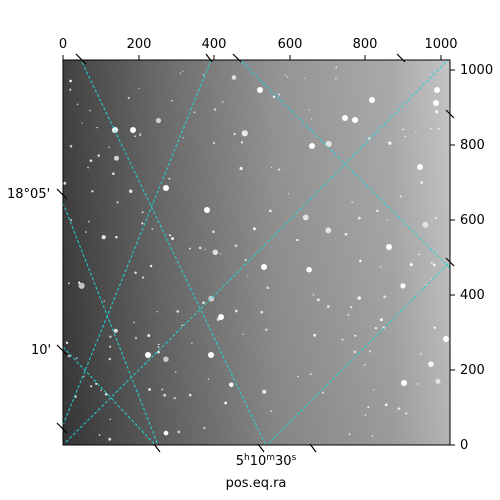 The width and height of the screenshot is (500, 500). Describe the element at coordinates (464, 445) in the screenshot. I see `right-tick-label: 0` at that location.